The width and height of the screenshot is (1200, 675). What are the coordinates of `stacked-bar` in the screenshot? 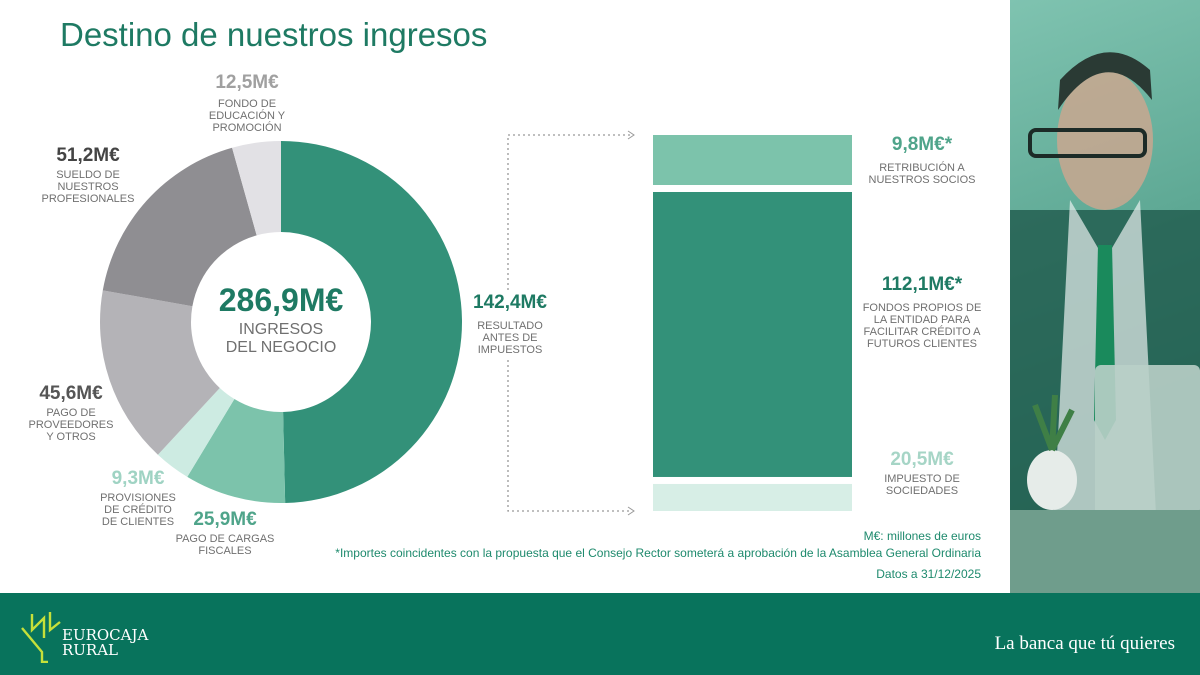 It's located at (752, 323).